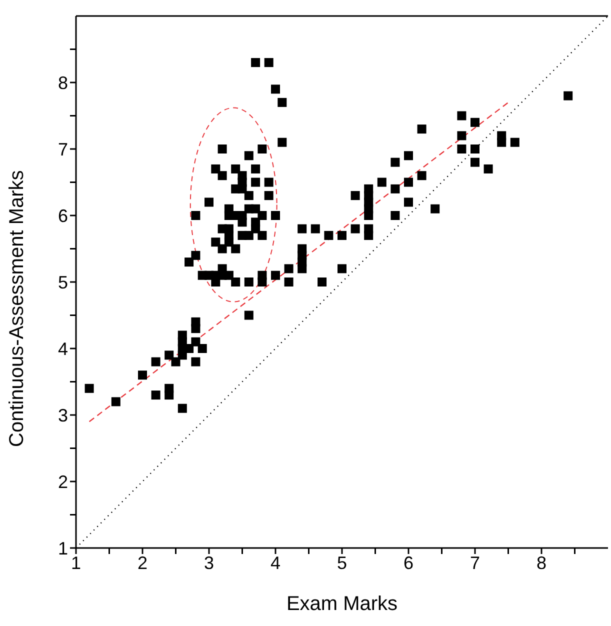 The image size is (611, 626). I want to click on y-tick-label: 6, so click(63, 216).